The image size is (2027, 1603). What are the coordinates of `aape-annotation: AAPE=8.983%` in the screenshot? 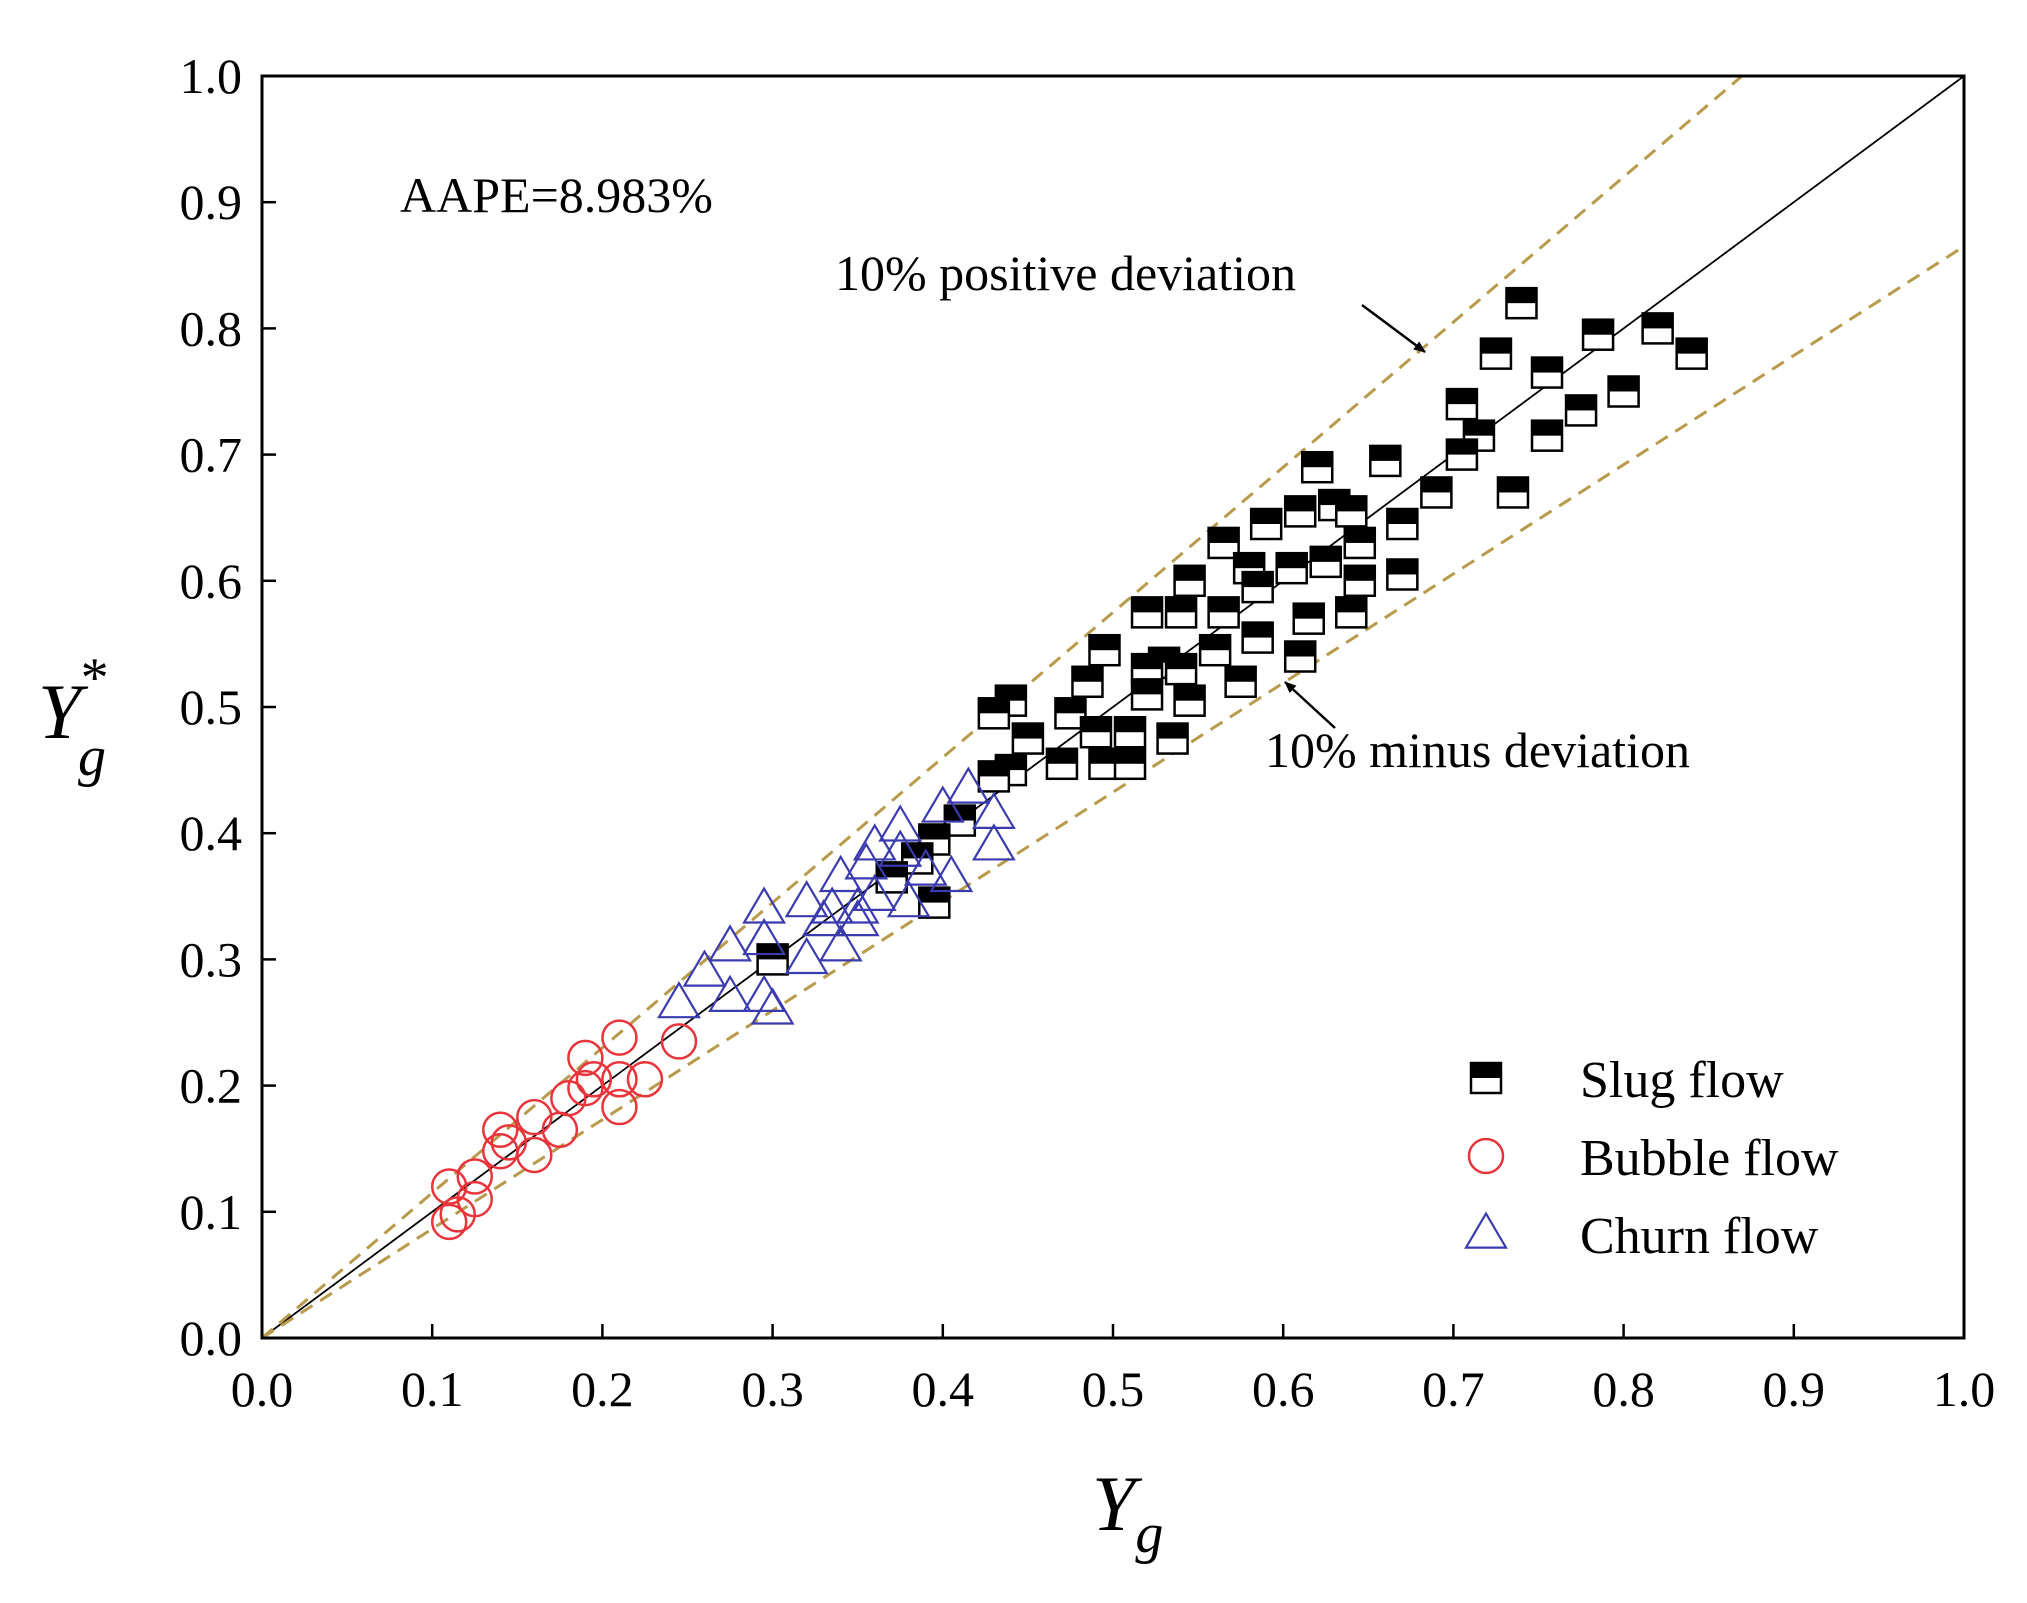 It's located at (556, 195).